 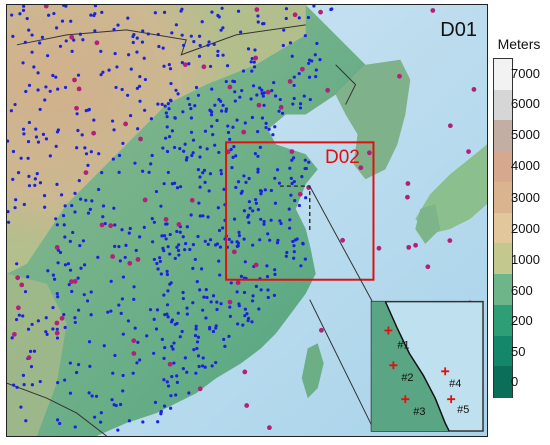 I want to click on colorbar-tick-label: 50, so click(x=518, y=351).